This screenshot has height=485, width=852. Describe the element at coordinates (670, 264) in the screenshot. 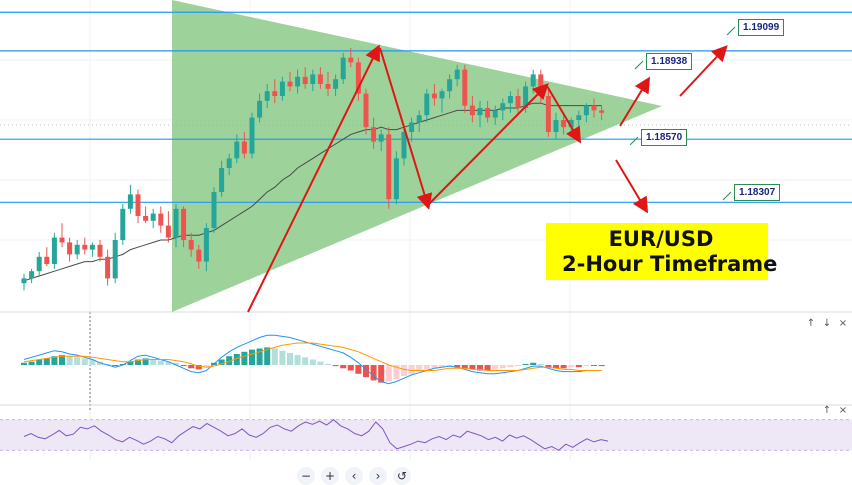

I see `chart-subtitle: 2-Hour Timeframe` at that location.